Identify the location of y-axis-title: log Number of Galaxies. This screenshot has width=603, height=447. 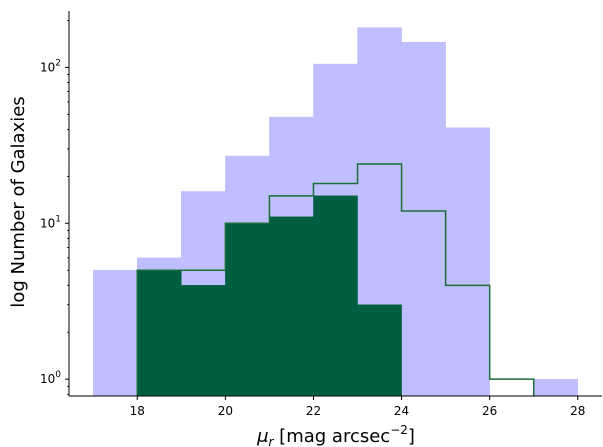
(18, 201).